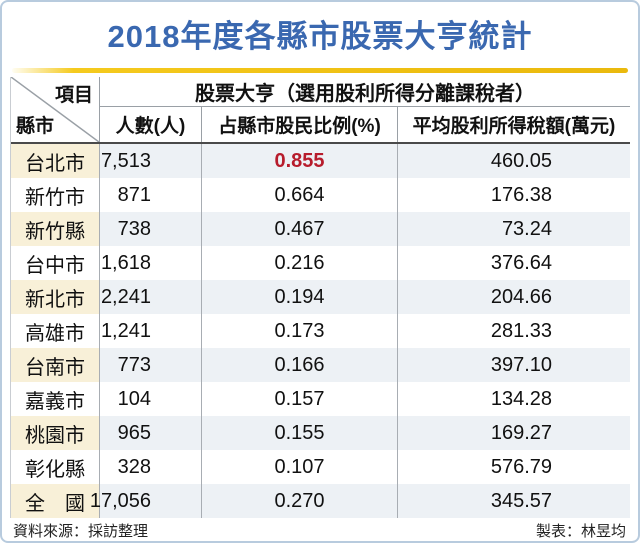 The width and height of the screenshot is (640, 543). I want to click on count-cell: 17,056, so click(145, 501).